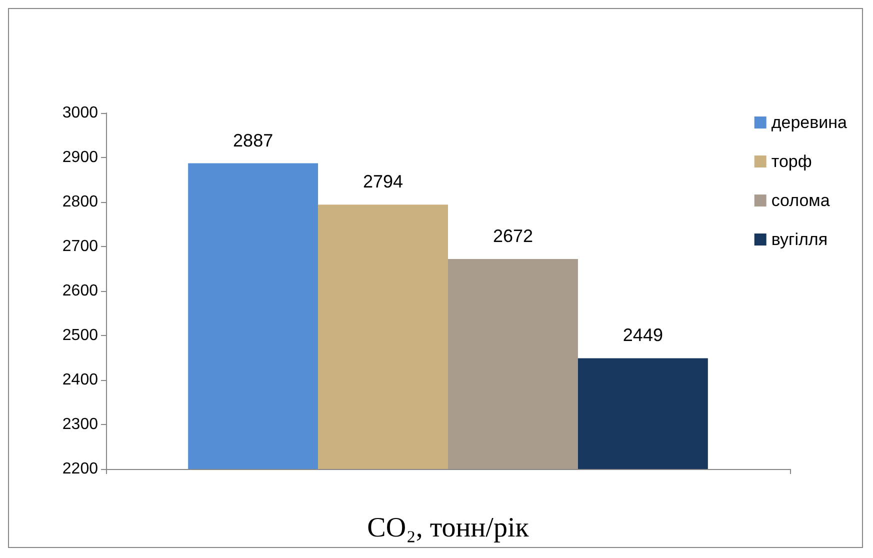 This screenshot has width=873, height=558. Describe the element at coordinates (799, 239) in the screenshot. I see `legend-label: вугілля` at that location.